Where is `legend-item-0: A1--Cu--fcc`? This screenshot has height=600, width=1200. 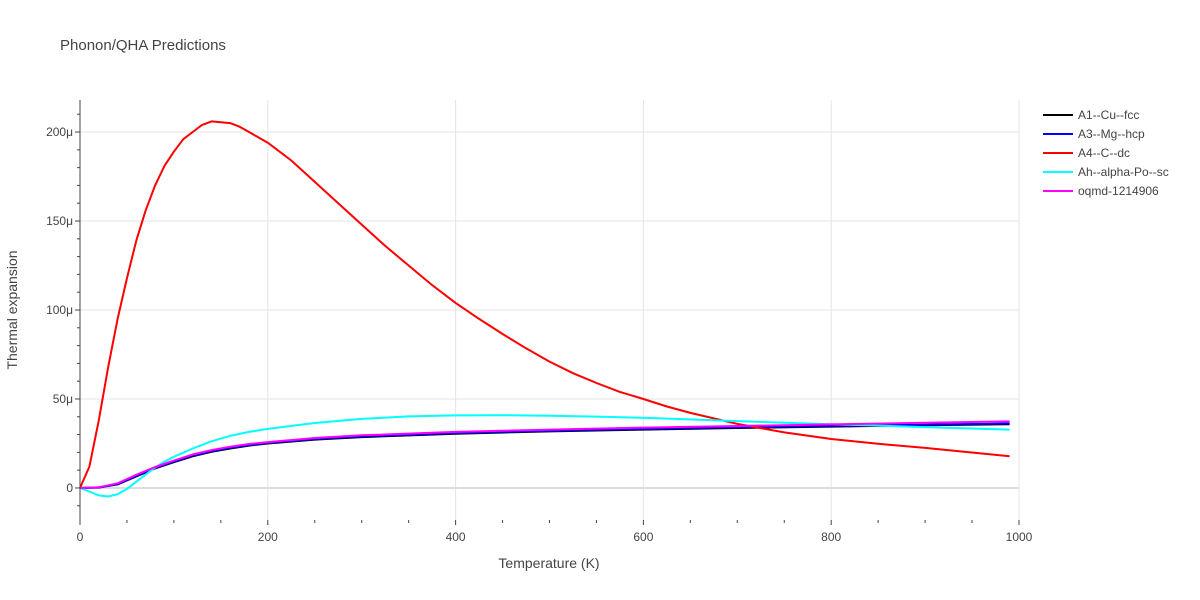
legend-item-0: A1--Cu--fcc is located at coordinates (1091, 115).